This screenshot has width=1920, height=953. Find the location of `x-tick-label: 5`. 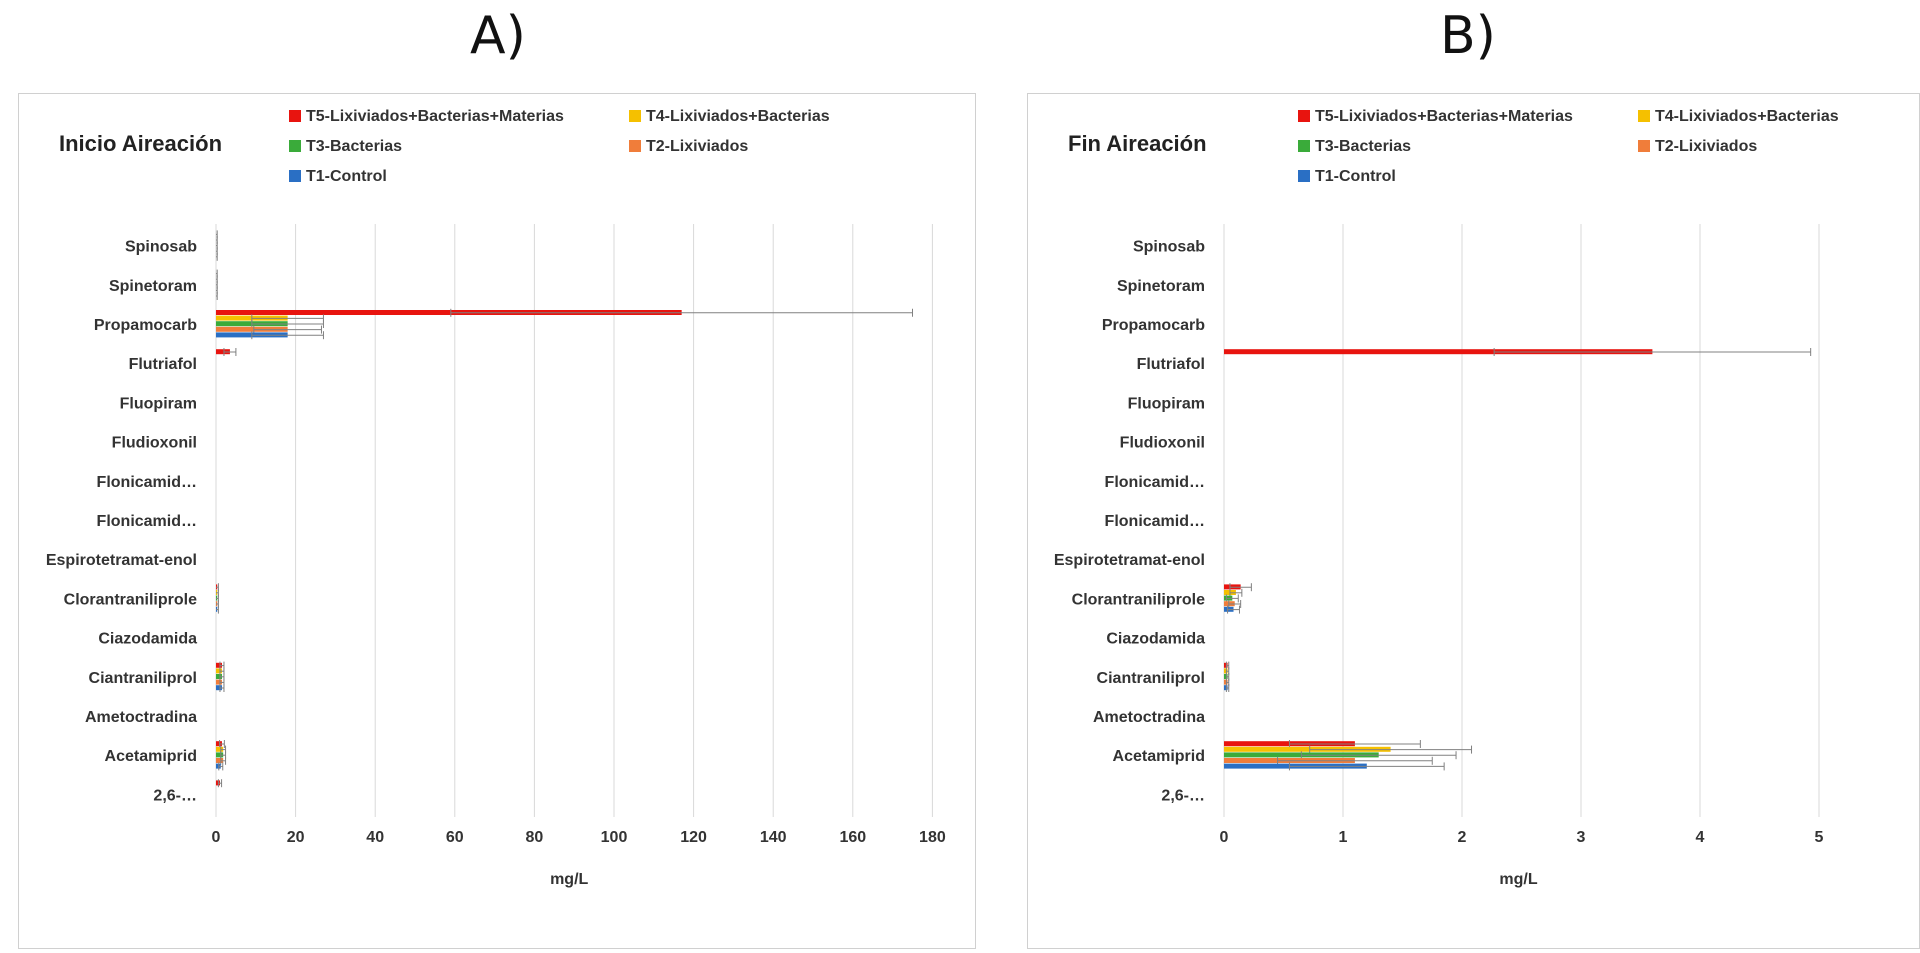

x-tick-label: 5 is located at coordinates (1819, 837).